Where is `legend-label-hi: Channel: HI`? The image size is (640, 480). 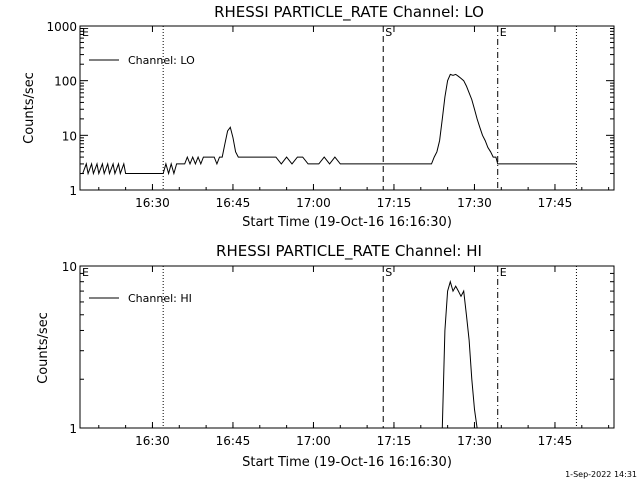
legend-label-hi: Channel: HI is located at coordinates (160, 298).